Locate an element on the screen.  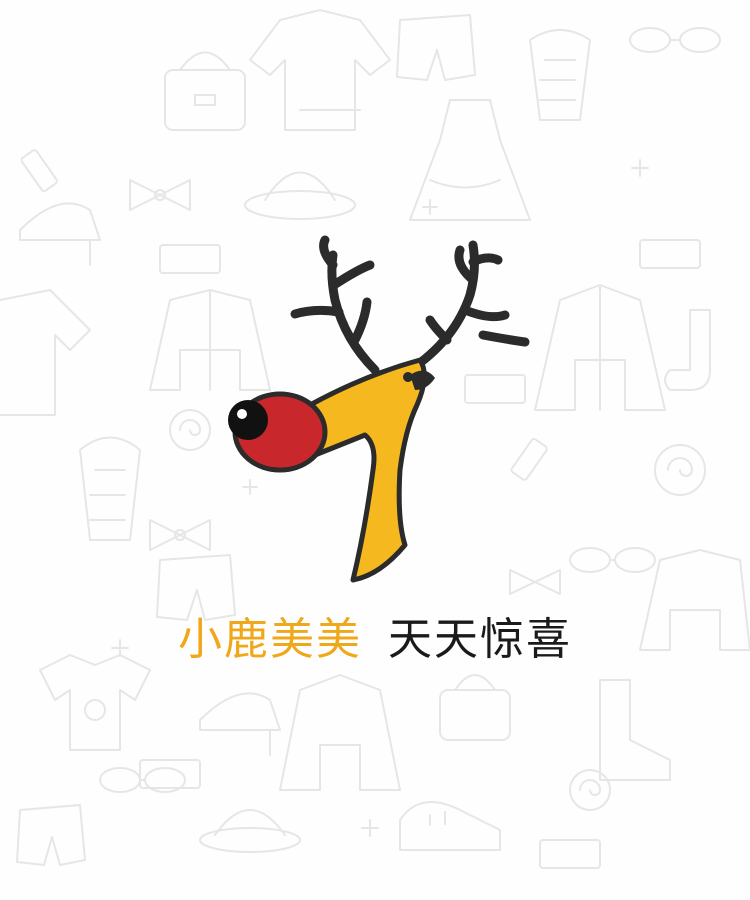
brand-name: 小鹿美美 is located at coordinates (270, 639).